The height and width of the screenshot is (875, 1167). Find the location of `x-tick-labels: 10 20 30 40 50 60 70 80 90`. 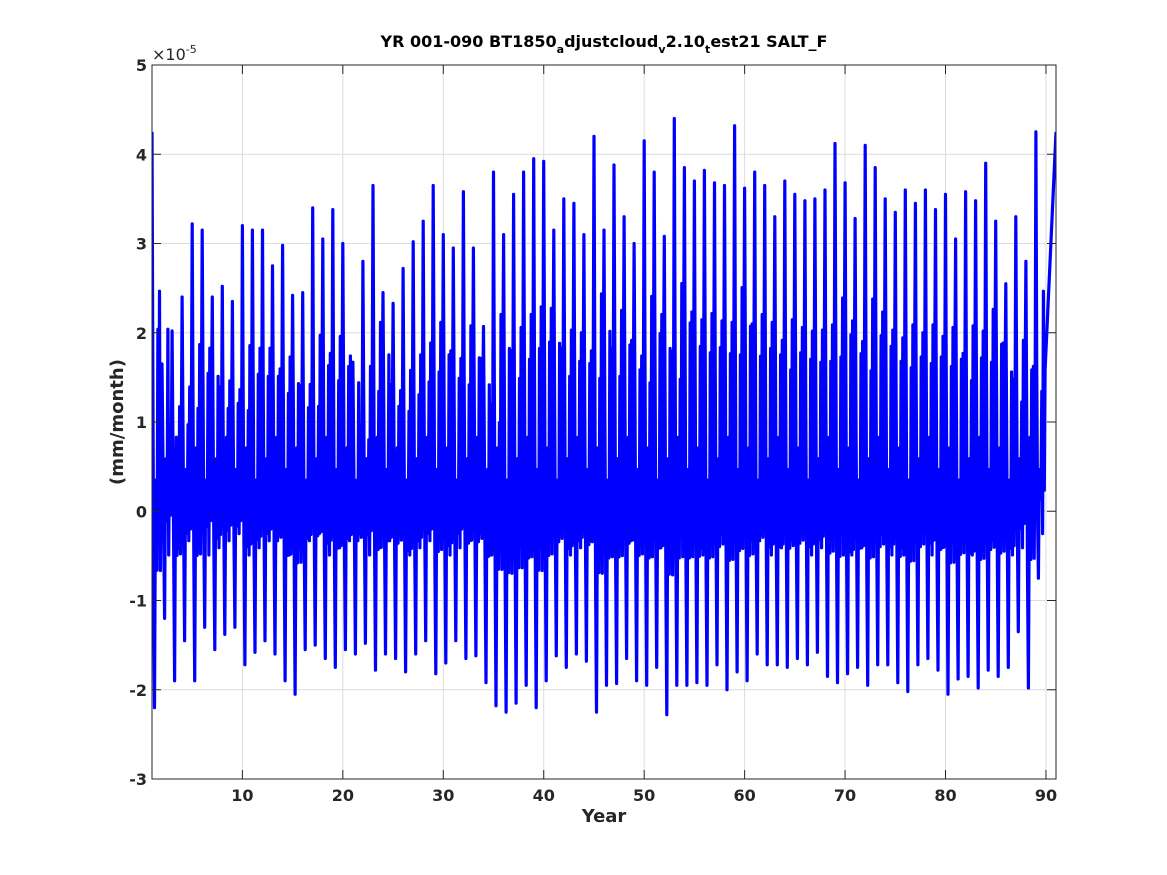

x-tick-labels: 10 20 30 40 50 60 70 80 90 is located at coordinates (644, 795).